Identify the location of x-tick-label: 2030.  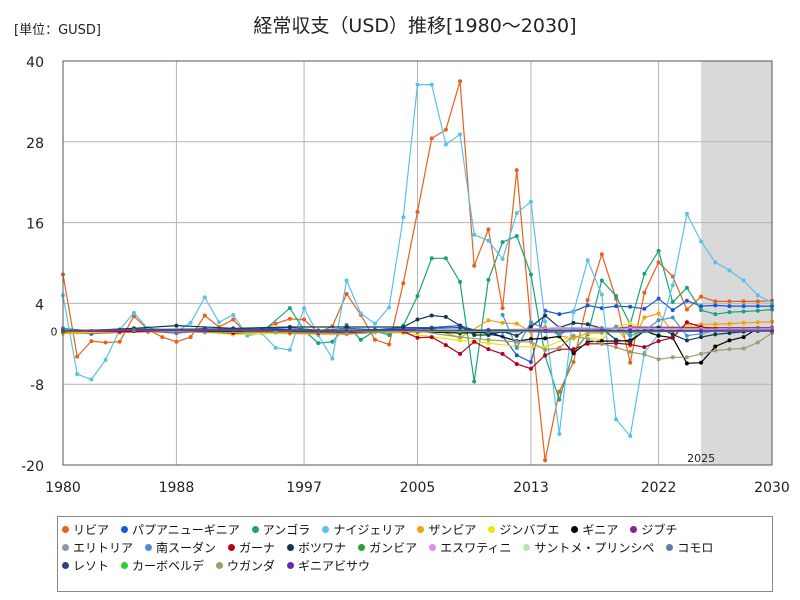
(772, 488).